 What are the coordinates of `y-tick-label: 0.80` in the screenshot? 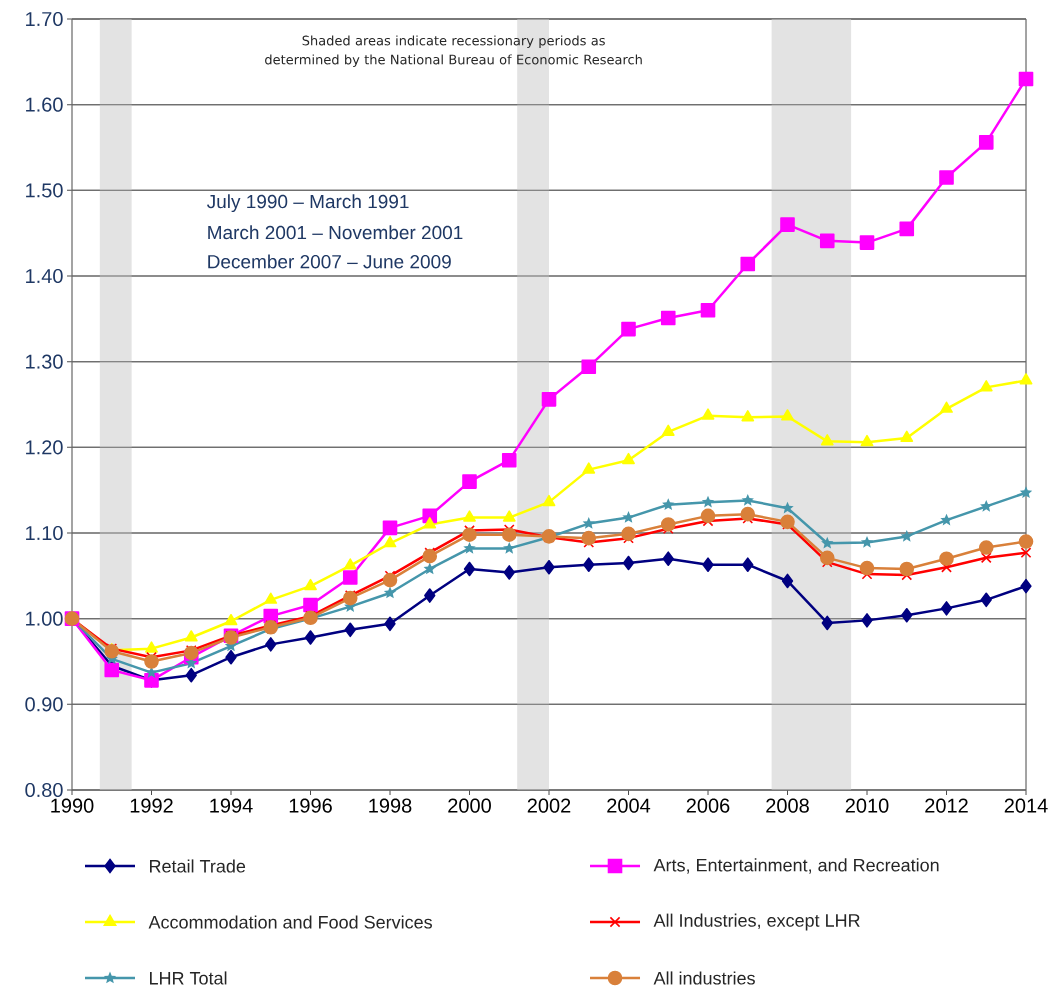 It's located at (44, 790).